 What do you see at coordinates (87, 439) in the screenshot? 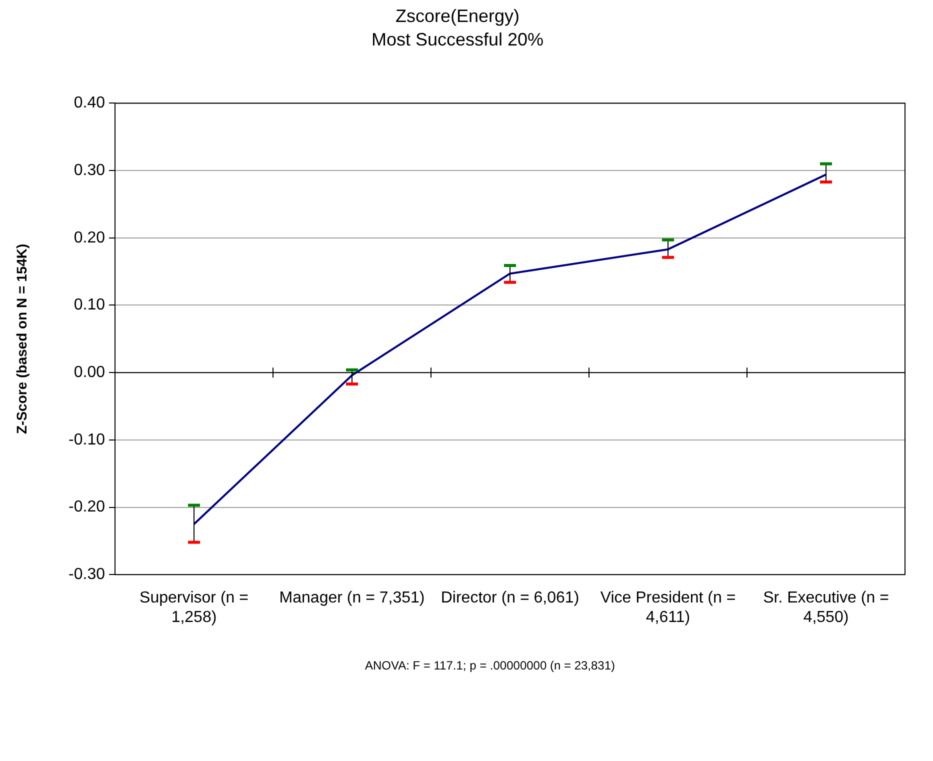
I see `y-tick-label: -0.10` at bounding box center [87, 439].